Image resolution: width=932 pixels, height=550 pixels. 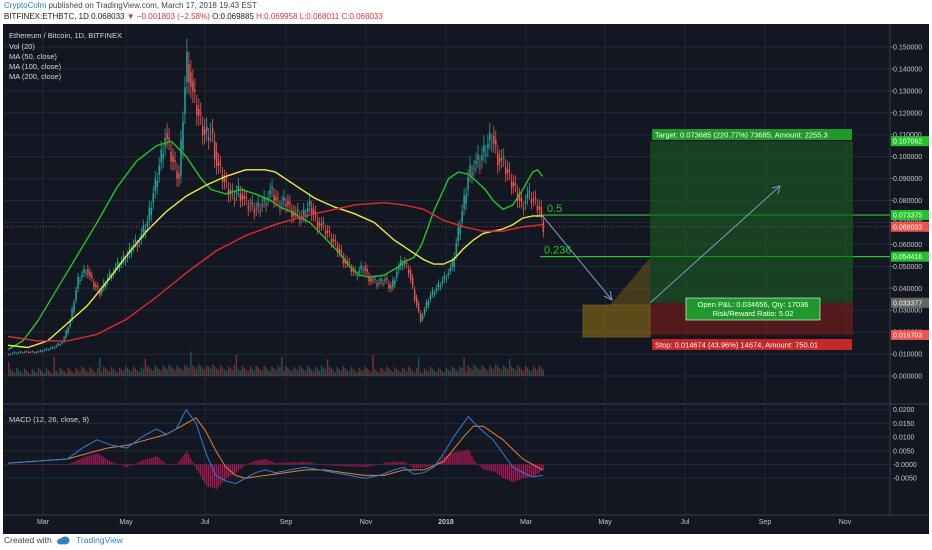 What do you see at coordinates (907, 135) in the screenshot?
I see `y-tick-label: 0.110000` at bounding box center [907, 135].